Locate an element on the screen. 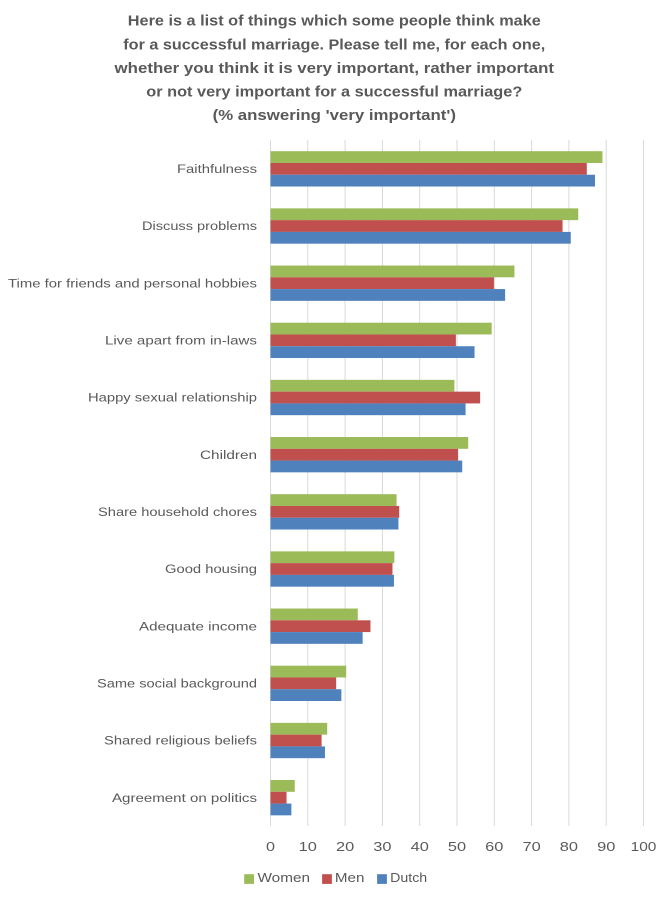 This screenshot has width=671, height=905. svg-text: 20 is located at coordinates (345, 846).